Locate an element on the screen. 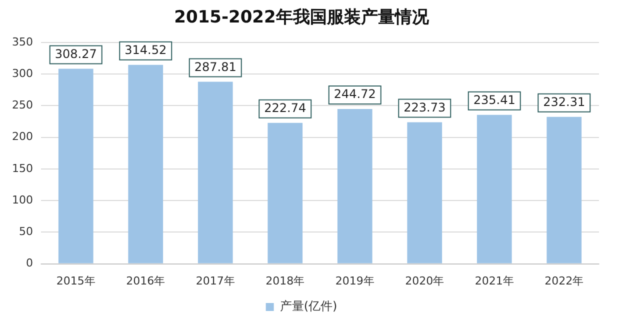 The height and width of the screenshot is (323, 619). data-label: 223.73 is located at coordinates (425, 107).